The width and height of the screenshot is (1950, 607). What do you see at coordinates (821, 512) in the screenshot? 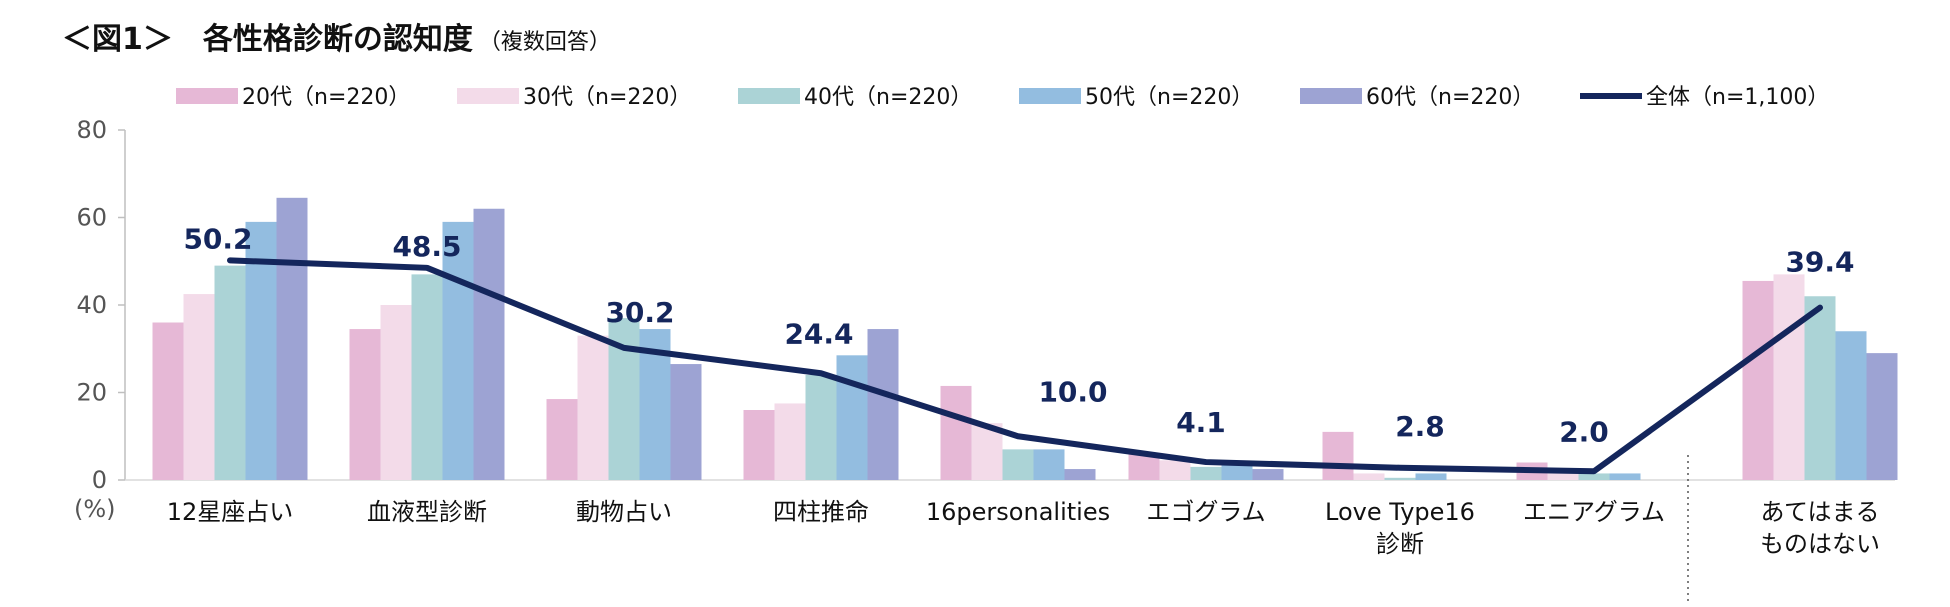
I see `category-label: 四柱推命` at bounding box center [821, 512].